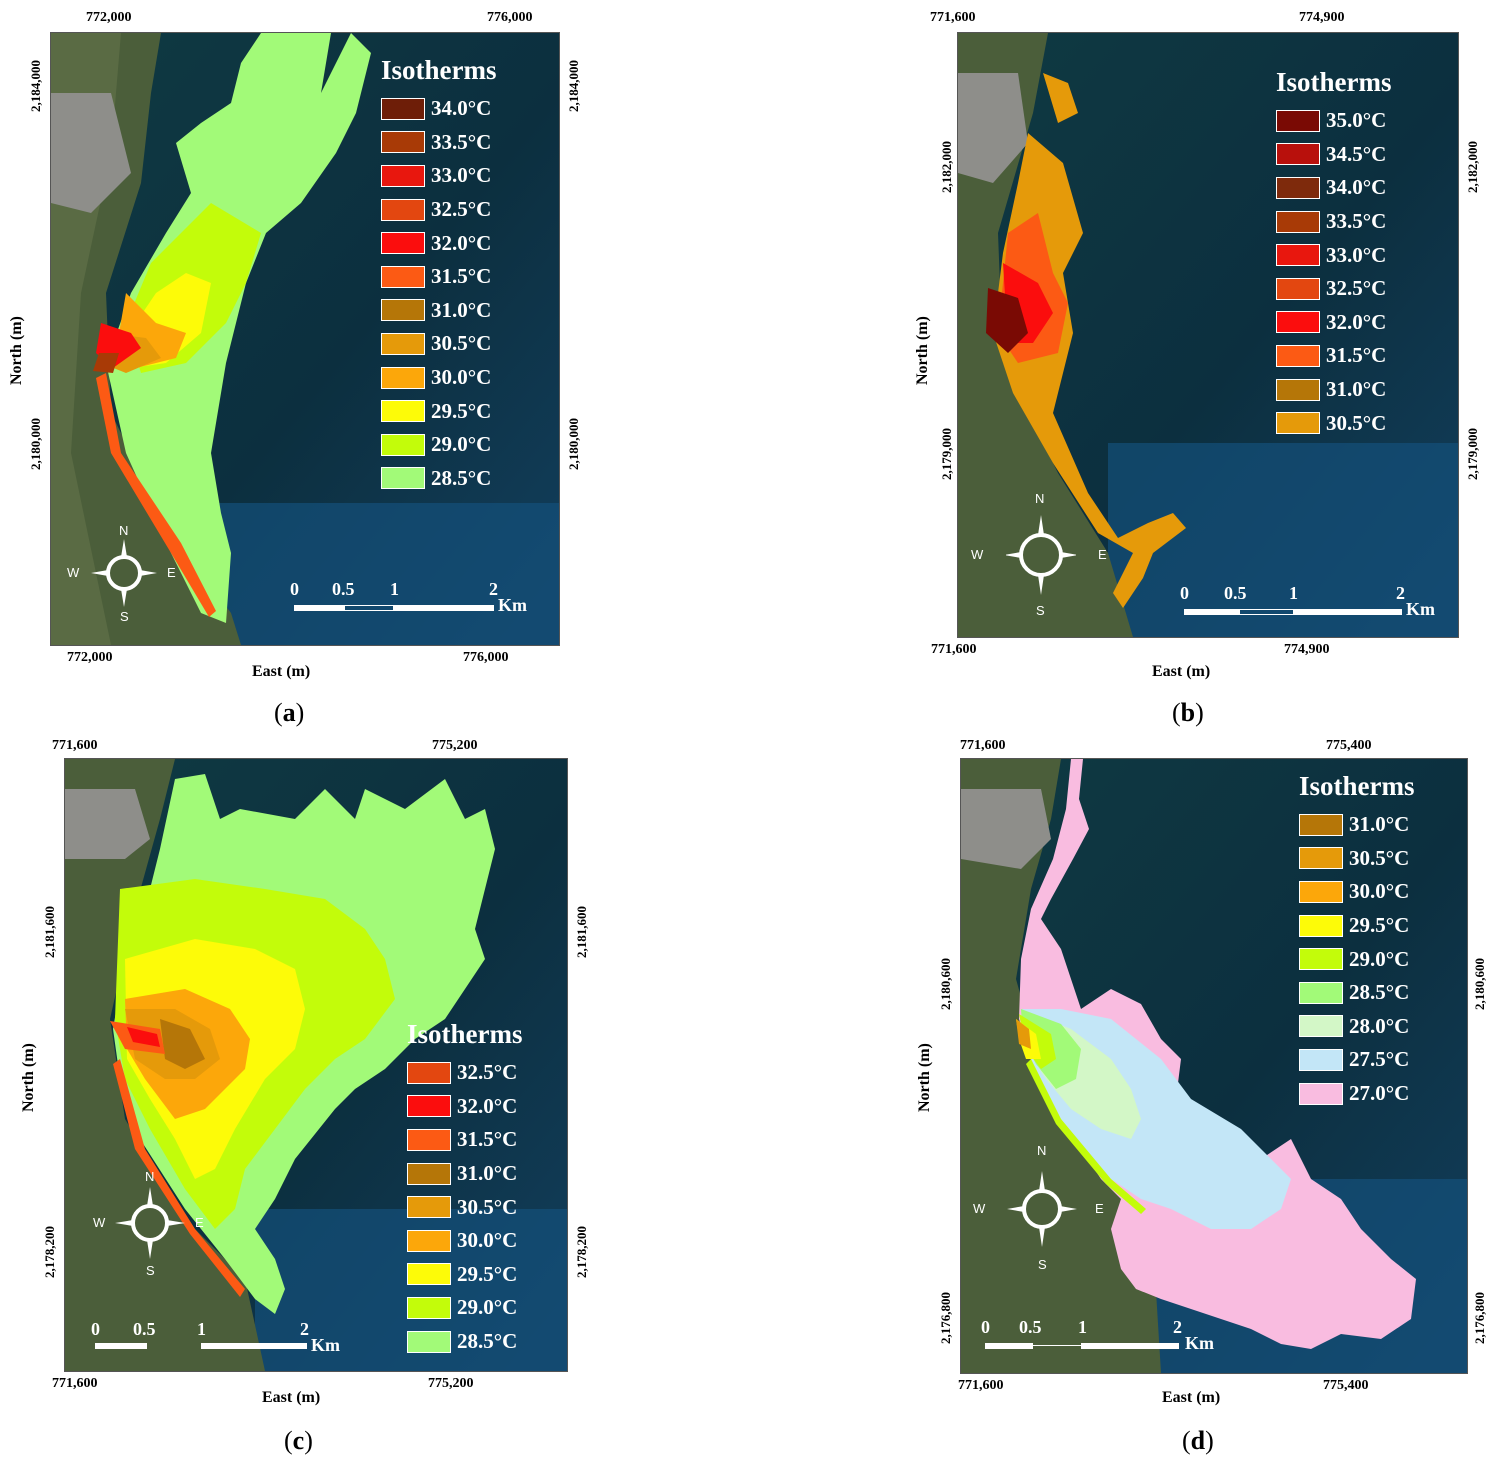 This screenshot has height=1476, width=1500. Describe the element at coordinates (1334, 155) in the screenshot. I see `legend-item: 34.5°C` at that location.